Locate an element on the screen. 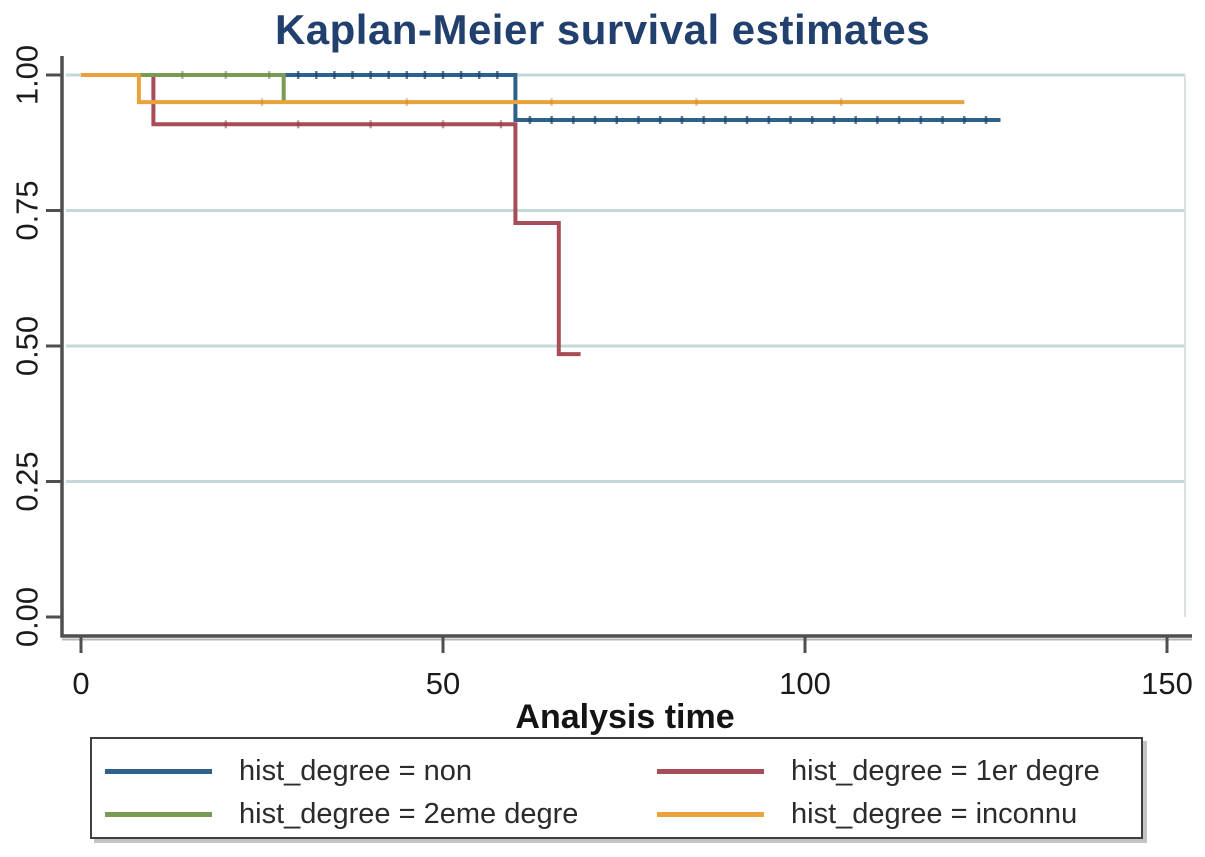 The image size is (1205, 857). legend-swatch-non is located at coordinates (158, 771).